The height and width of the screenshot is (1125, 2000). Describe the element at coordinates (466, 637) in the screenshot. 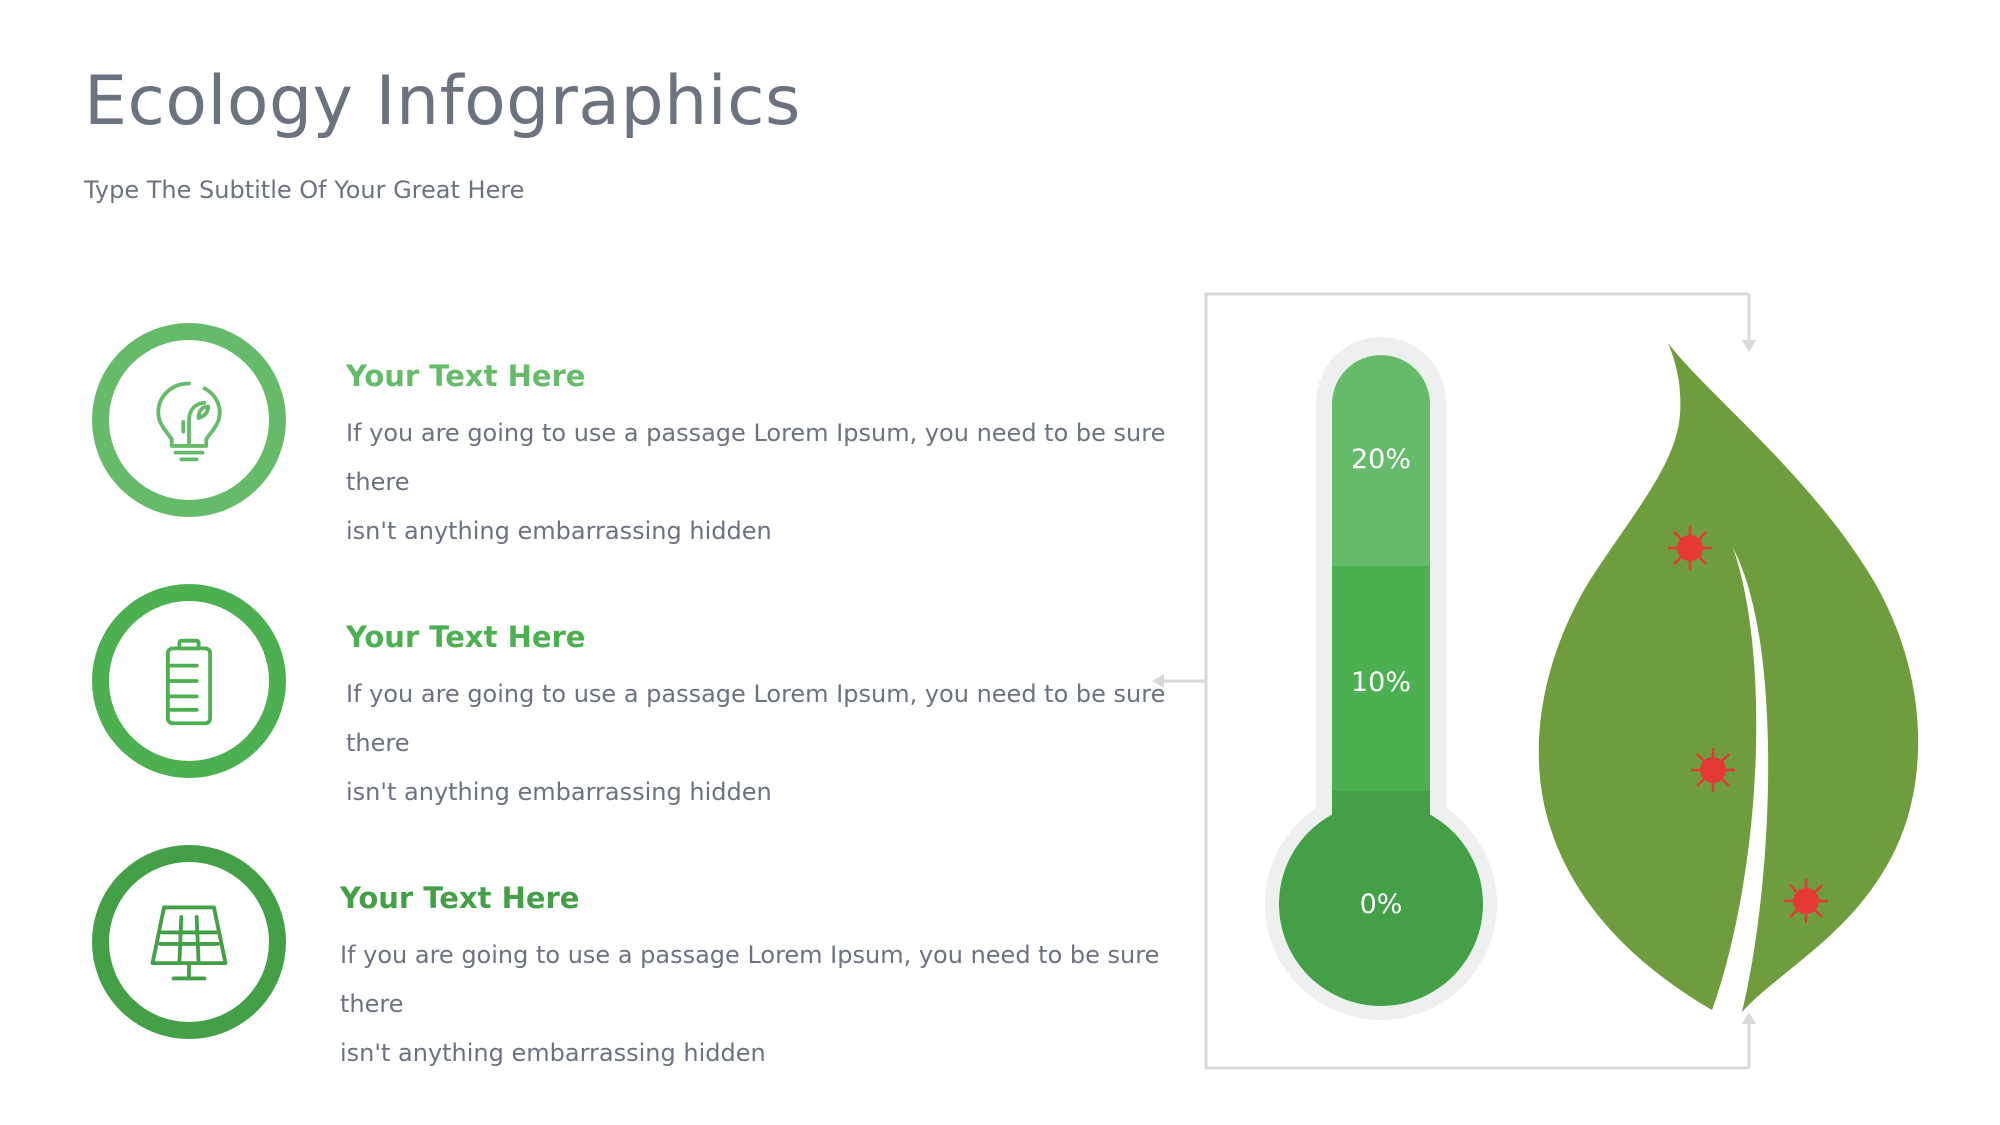

I see `item-heading-2: Your Text Here` at that location.